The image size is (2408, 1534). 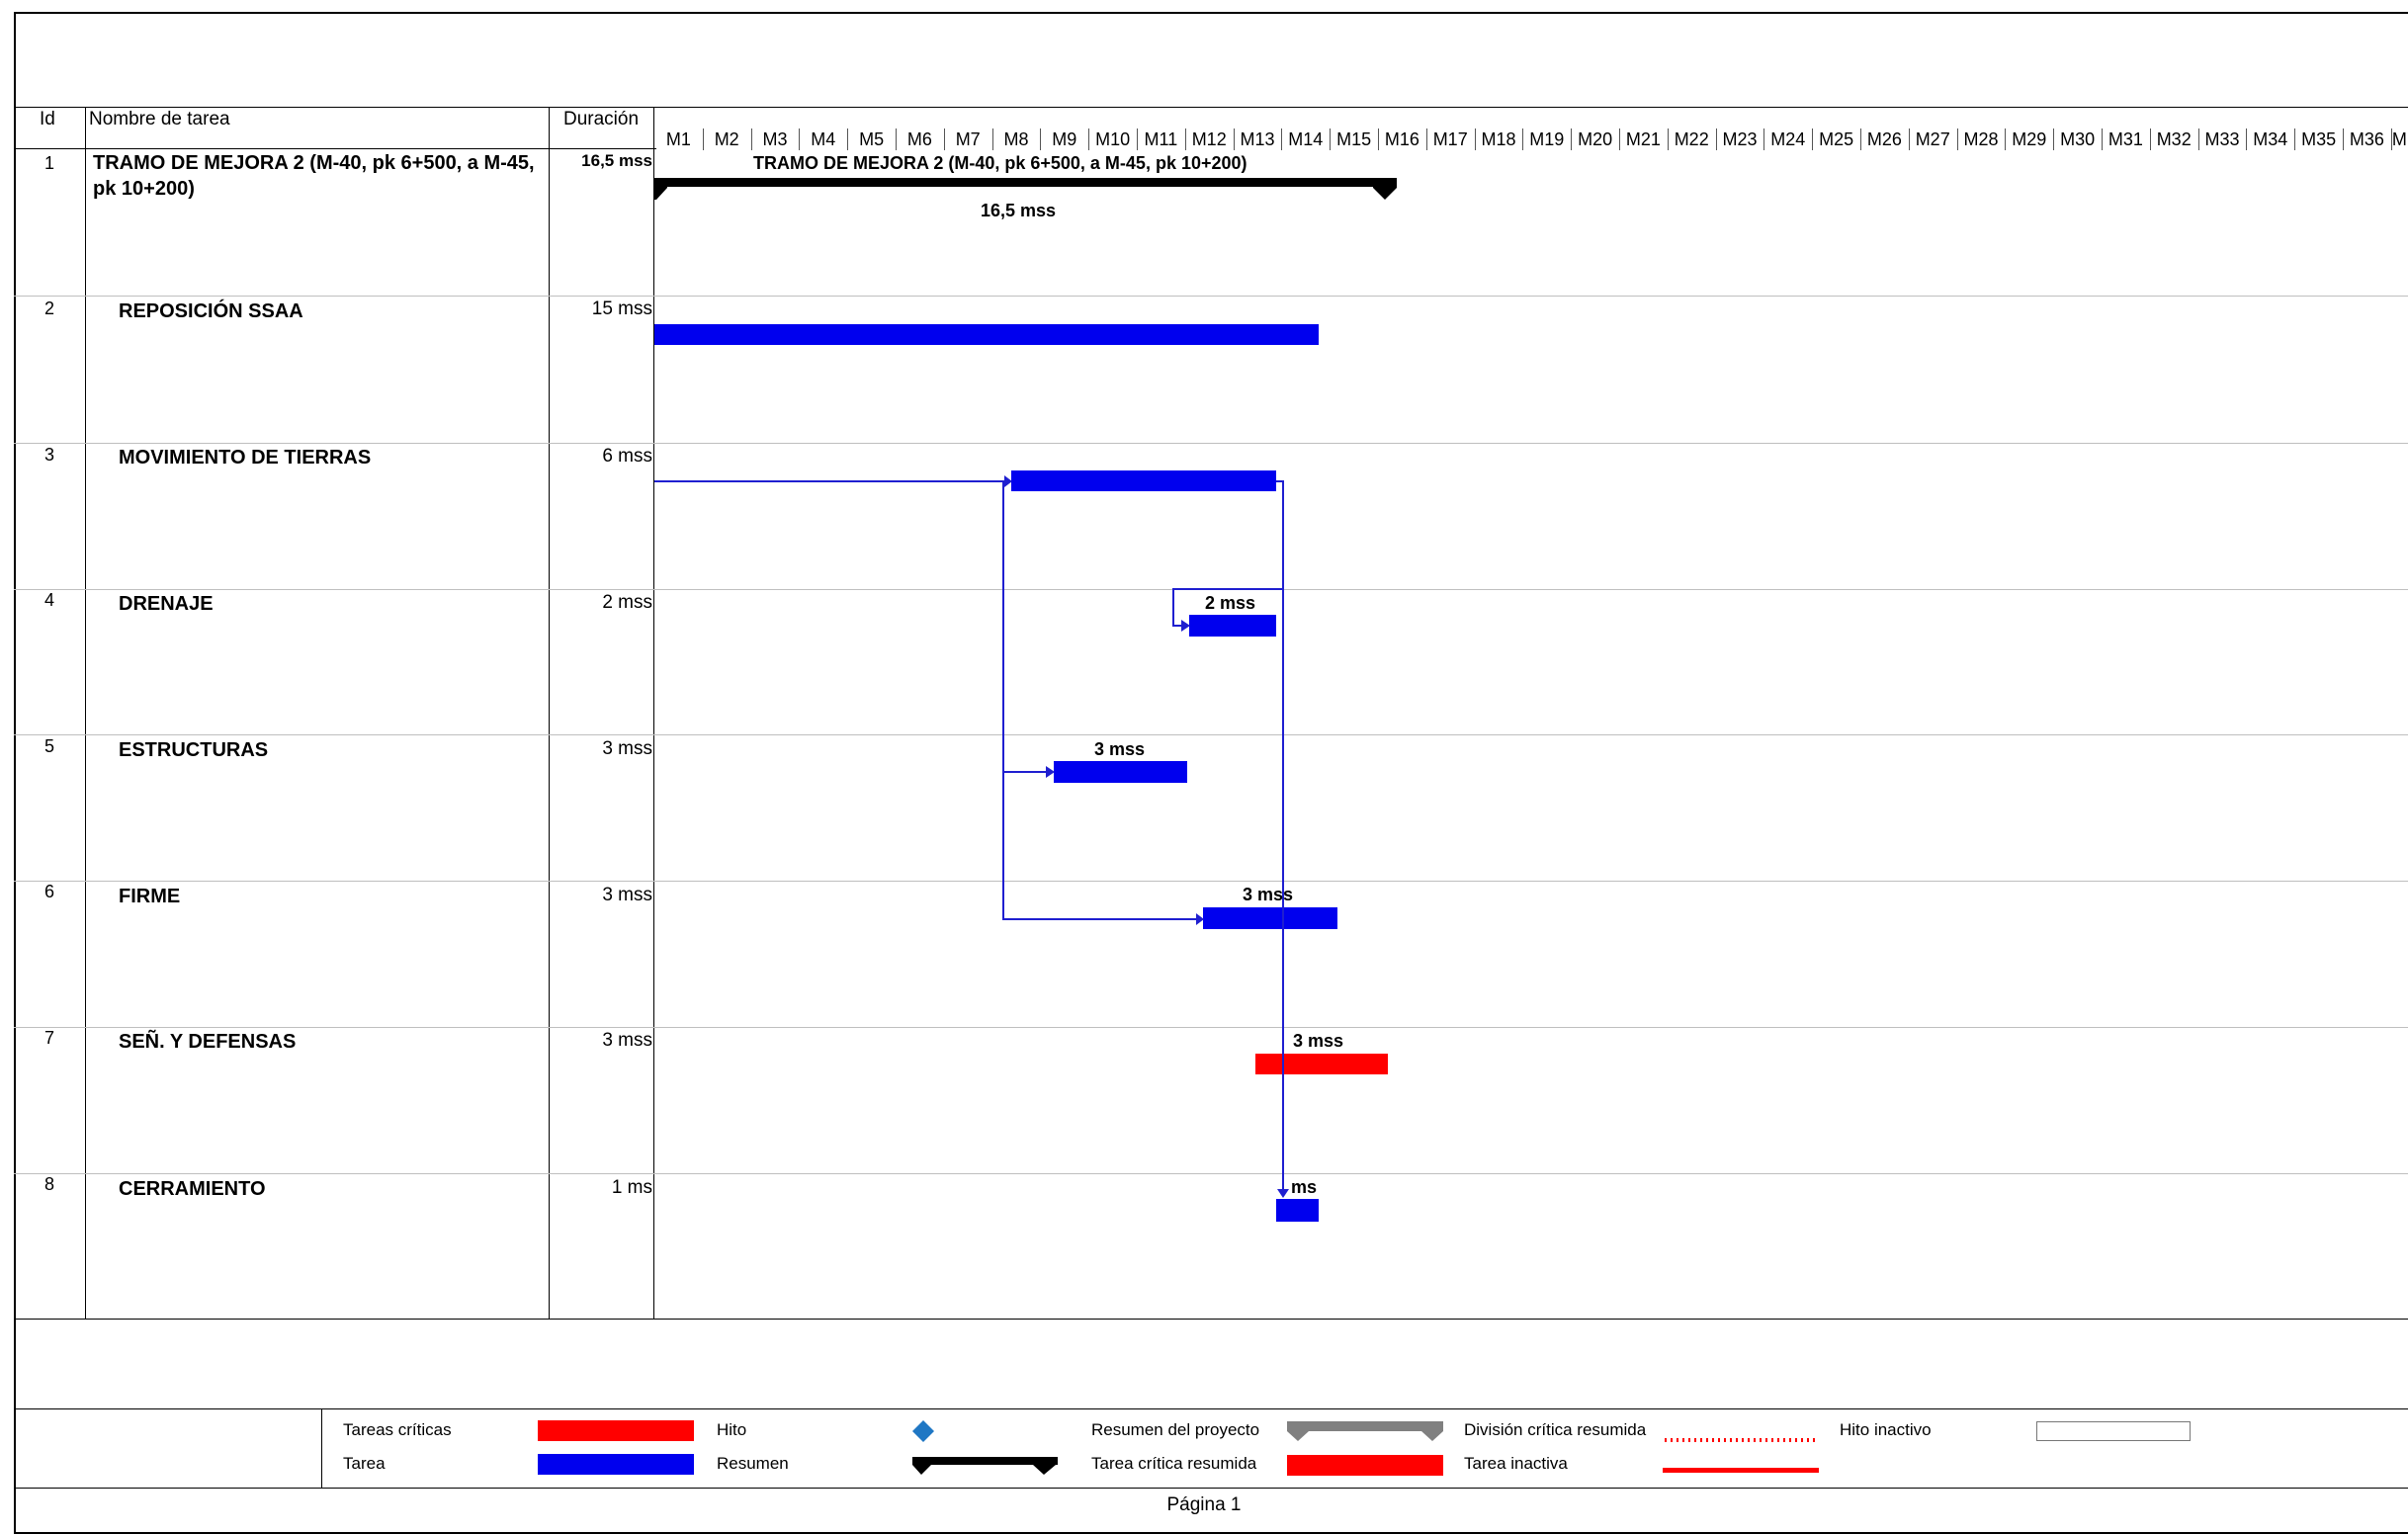 What do you see at coordinates (208, 1042) in the screenshot?
I see `task-name: SEÑ. Y DEFENSAS` at bounding box center [208, 1042].